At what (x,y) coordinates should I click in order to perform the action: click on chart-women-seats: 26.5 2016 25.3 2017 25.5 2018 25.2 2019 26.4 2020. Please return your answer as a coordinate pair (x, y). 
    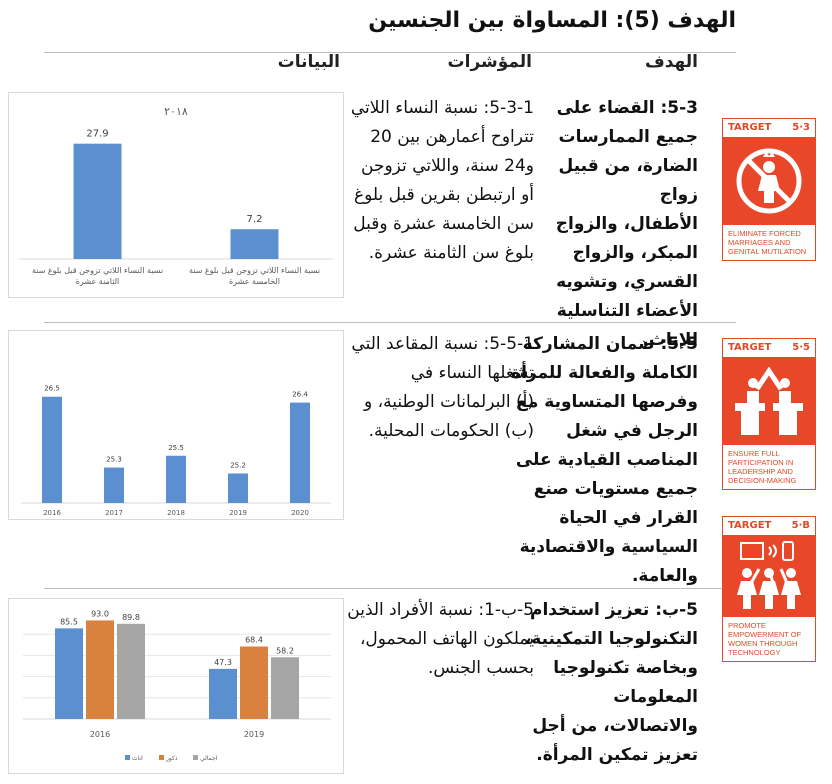
    Looking at the image, I should click on (176, 425).